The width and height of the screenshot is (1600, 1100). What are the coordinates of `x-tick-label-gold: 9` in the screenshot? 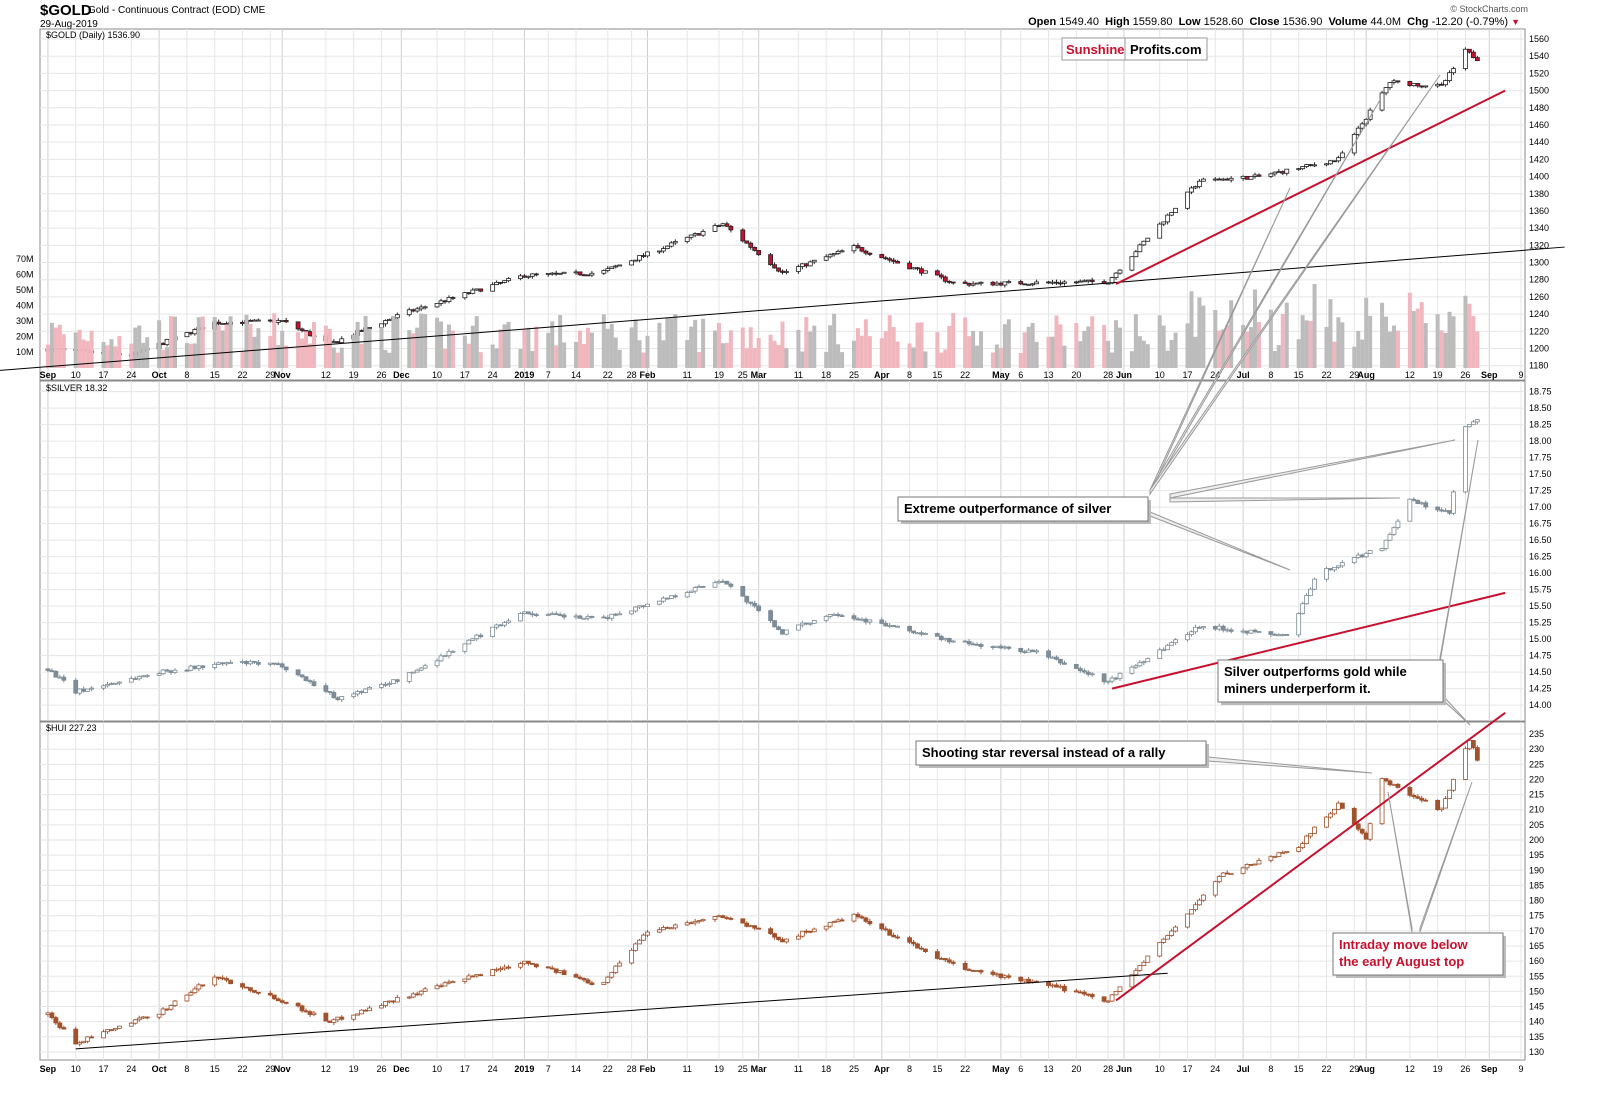 It's located at (1521, 375).